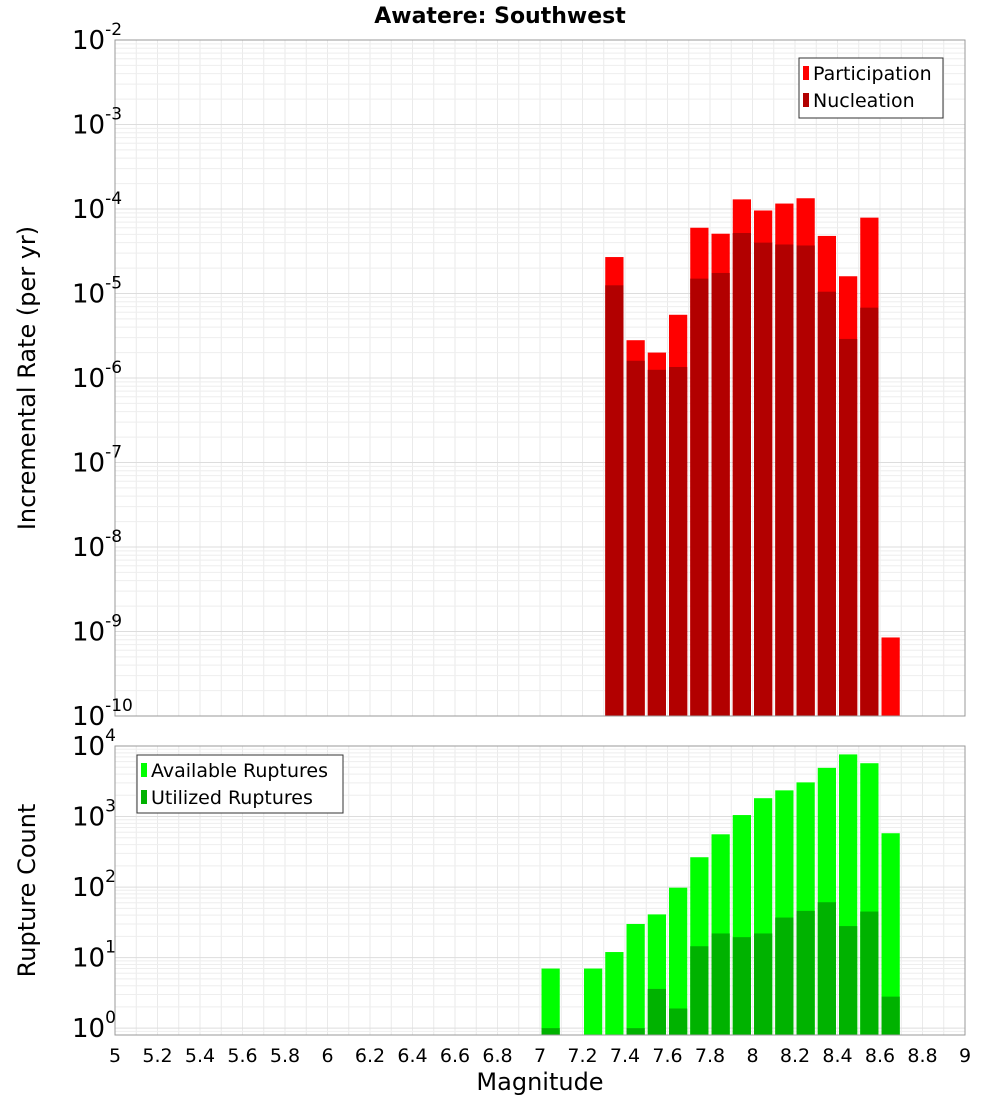  I want to click on bottom-legend: Available Ruptures Utilized Ruptures, so click(240, 784).